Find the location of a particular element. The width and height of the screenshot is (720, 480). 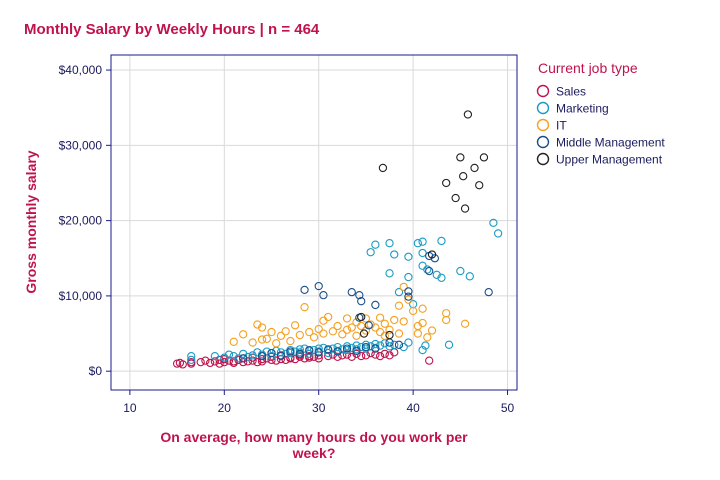

legend-title: Current job type is located at coordinates (588, 68).